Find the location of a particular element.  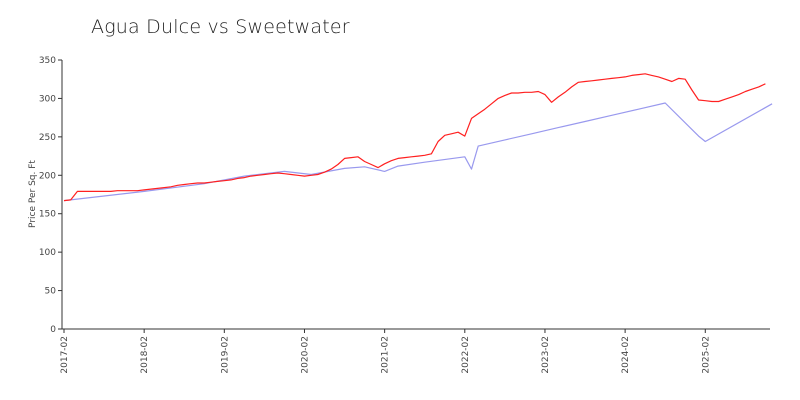

y-tick-label: 50 is located at coordinates (51, 292).